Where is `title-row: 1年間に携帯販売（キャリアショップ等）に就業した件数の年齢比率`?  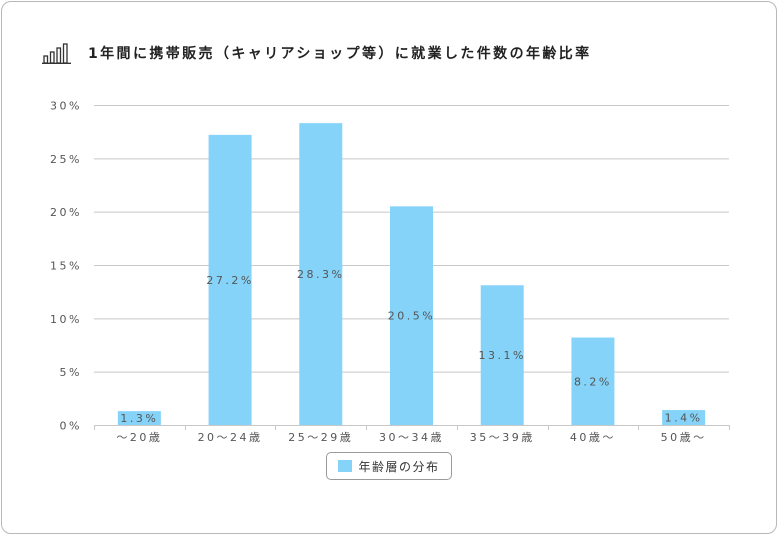 title-row: 1年間に携帯販売（キャリアショップ等）に就業した件数の年齢比率 is located at coordinates (317, 53).